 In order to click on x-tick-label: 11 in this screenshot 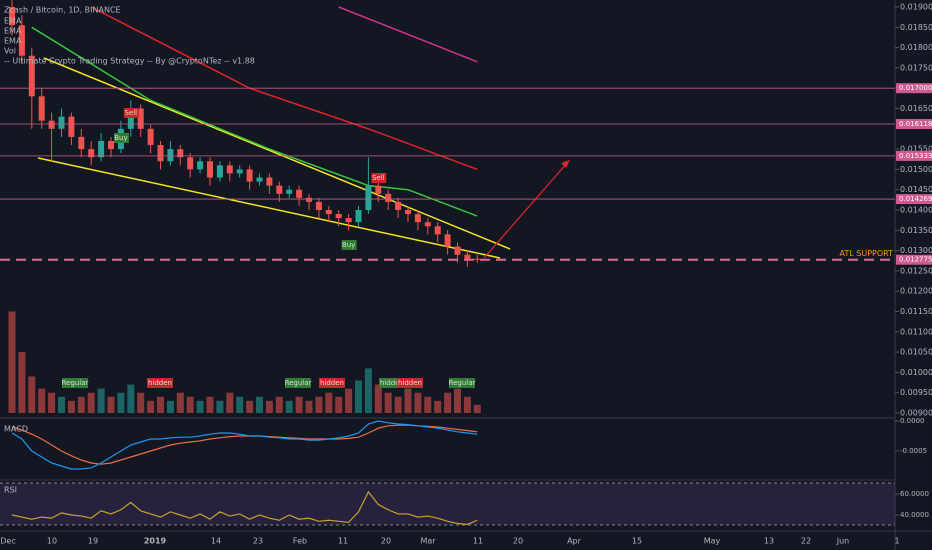, I will do `click(343, 541)`.